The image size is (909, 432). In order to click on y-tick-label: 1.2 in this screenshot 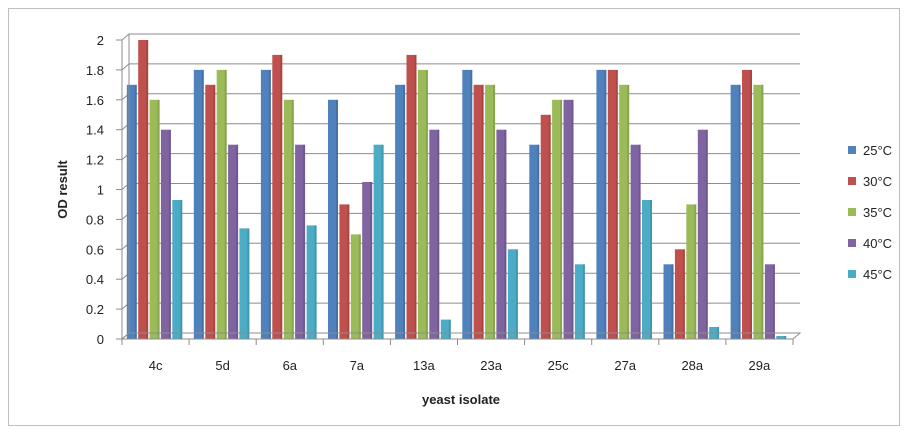, I will do `click(95, 160)`.